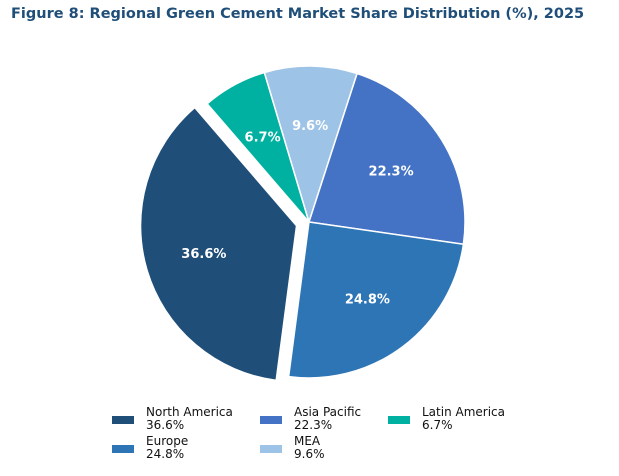 This screenshot has height=476, width=619. I want to click on legend-item-north-america: North America 36.6%, so click(172, 419).